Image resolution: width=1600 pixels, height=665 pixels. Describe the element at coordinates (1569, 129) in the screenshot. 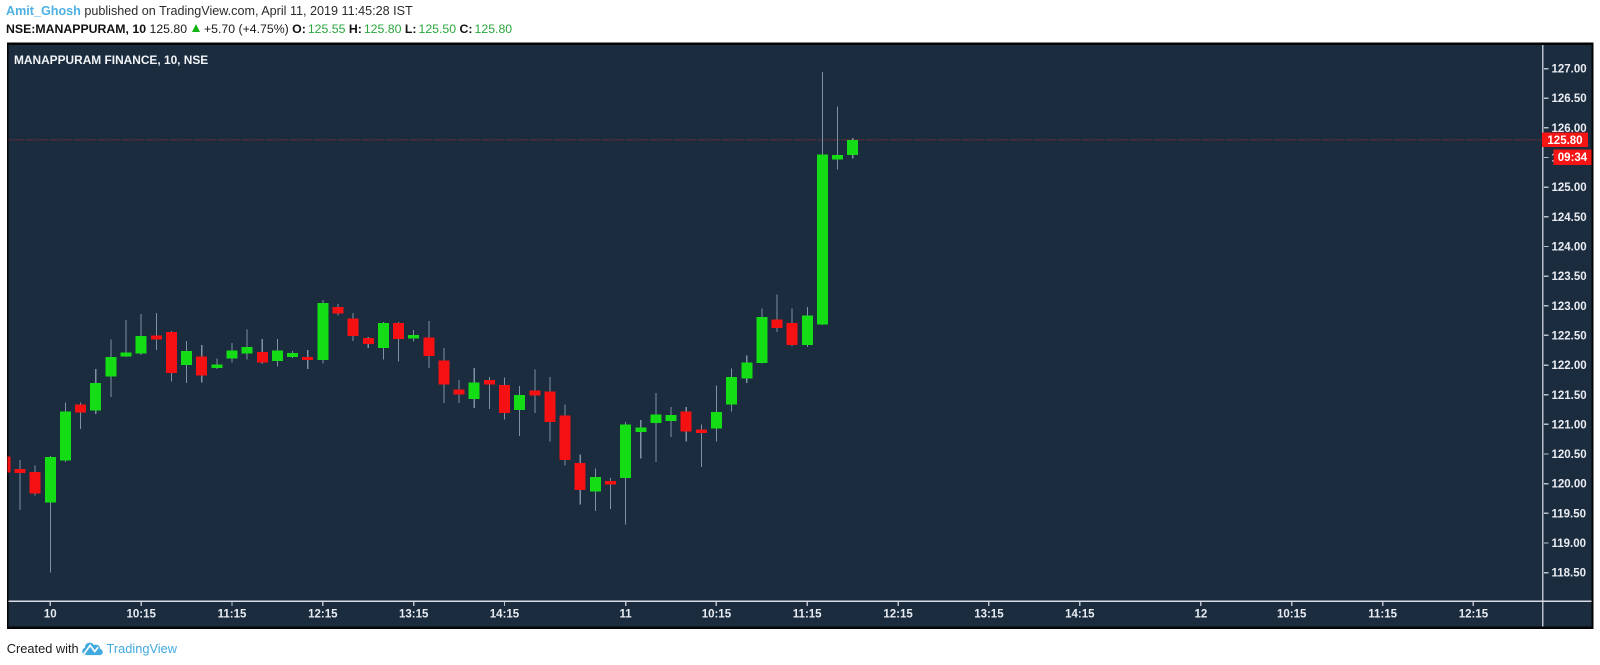

I see `svg-text: 126.00` at that location.